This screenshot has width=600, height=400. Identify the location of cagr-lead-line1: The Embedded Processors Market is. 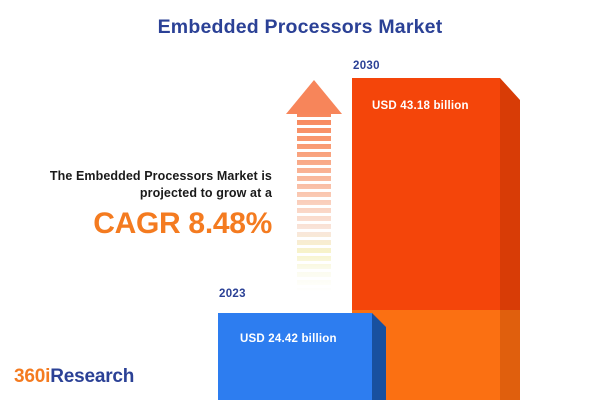
(160, 176).